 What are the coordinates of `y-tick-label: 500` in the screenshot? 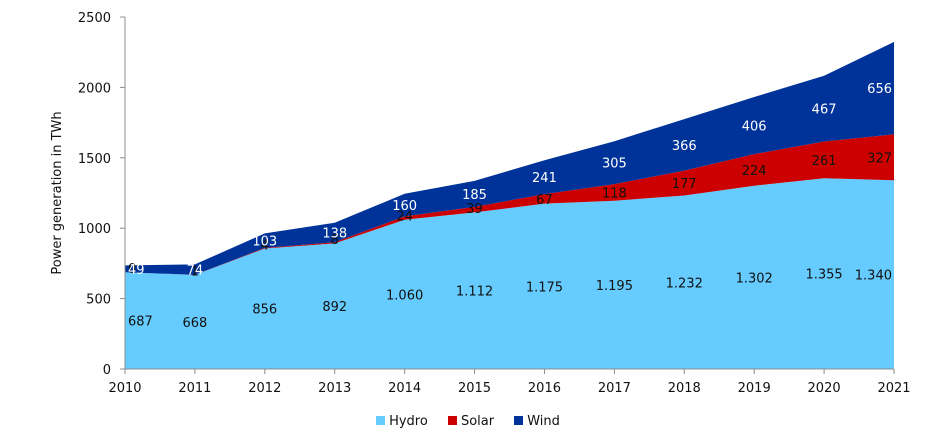 It's located at (98, 300).